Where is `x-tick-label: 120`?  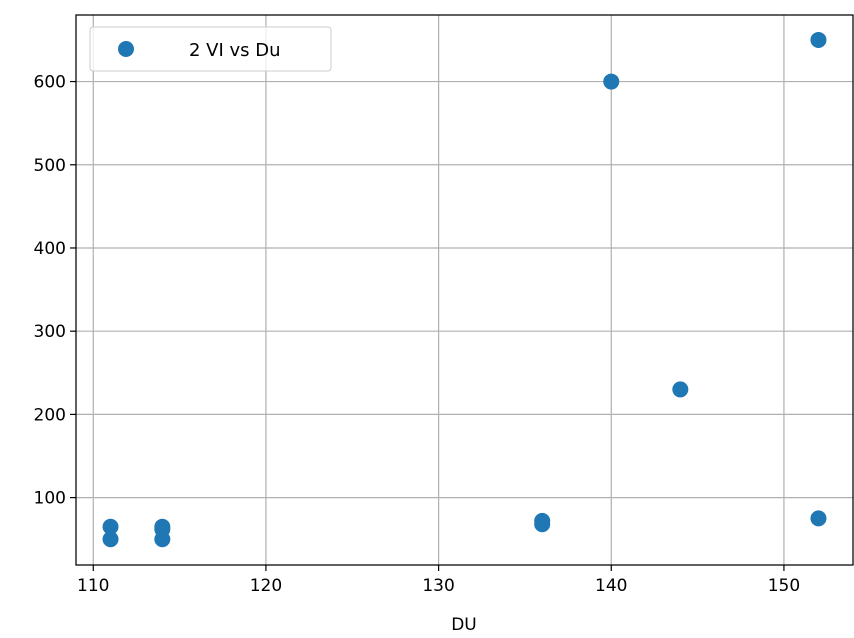 x-tick-label: 120 is located at coordinates (266, 586).